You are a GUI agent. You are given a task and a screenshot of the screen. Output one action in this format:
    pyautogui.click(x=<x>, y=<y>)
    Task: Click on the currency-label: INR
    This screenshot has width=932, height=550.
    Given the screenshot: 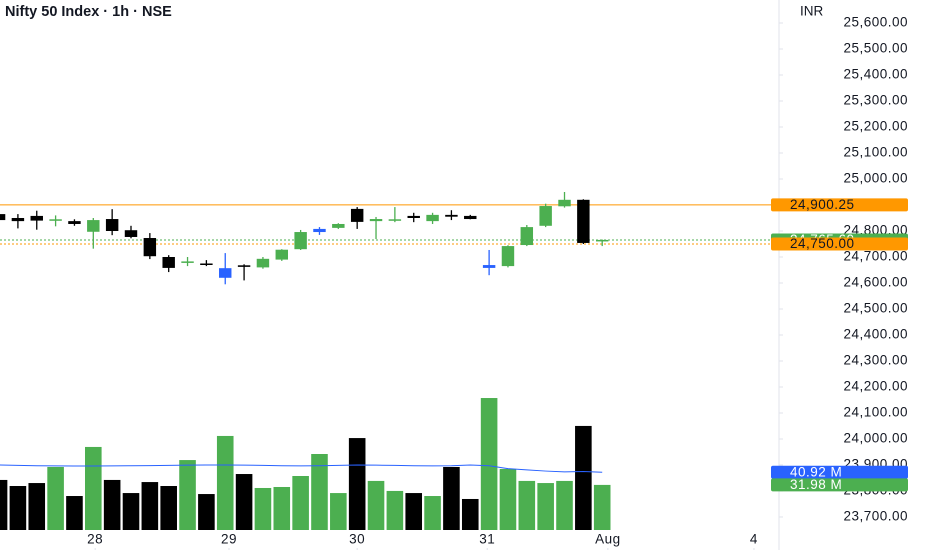 What is the action you would take?
    pyautogui.click(x=812, y=11)
    